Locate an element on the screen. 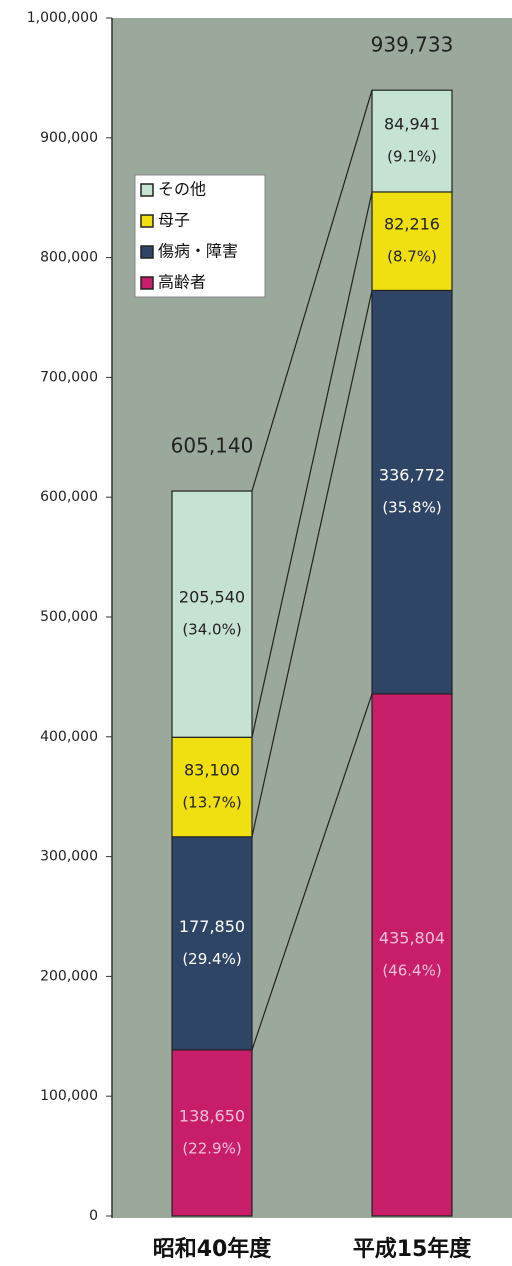  y-tick-label: 900,000 is located at coordinates (69, 138).